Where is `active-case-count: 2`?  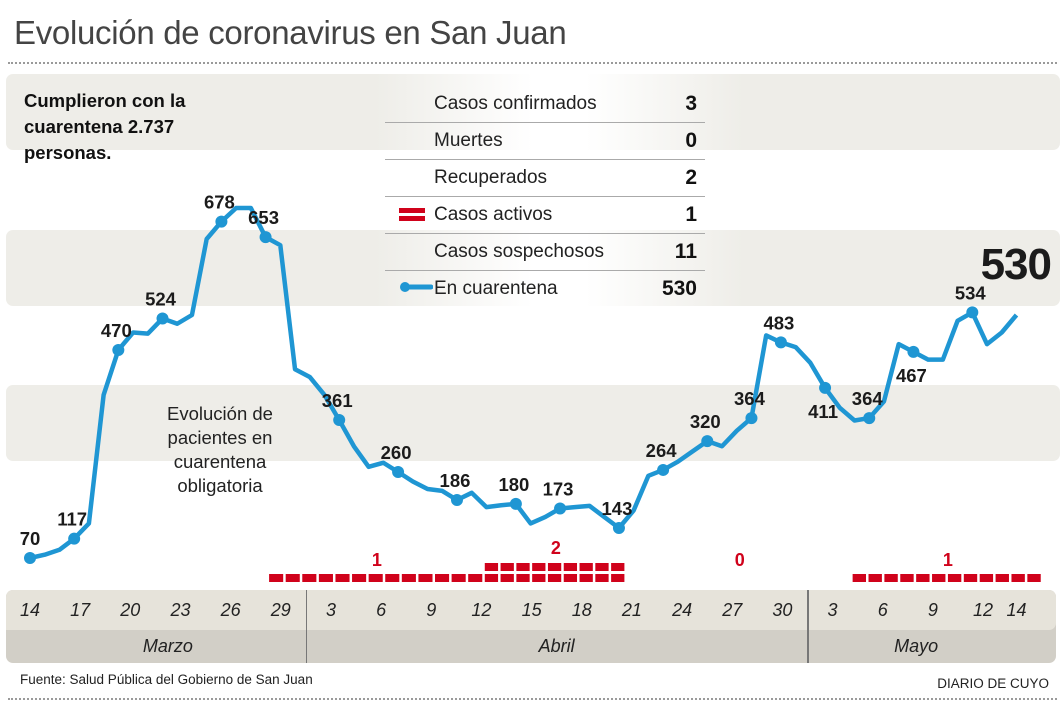
active-case-count: 2 is located at coordinates (556, 548).